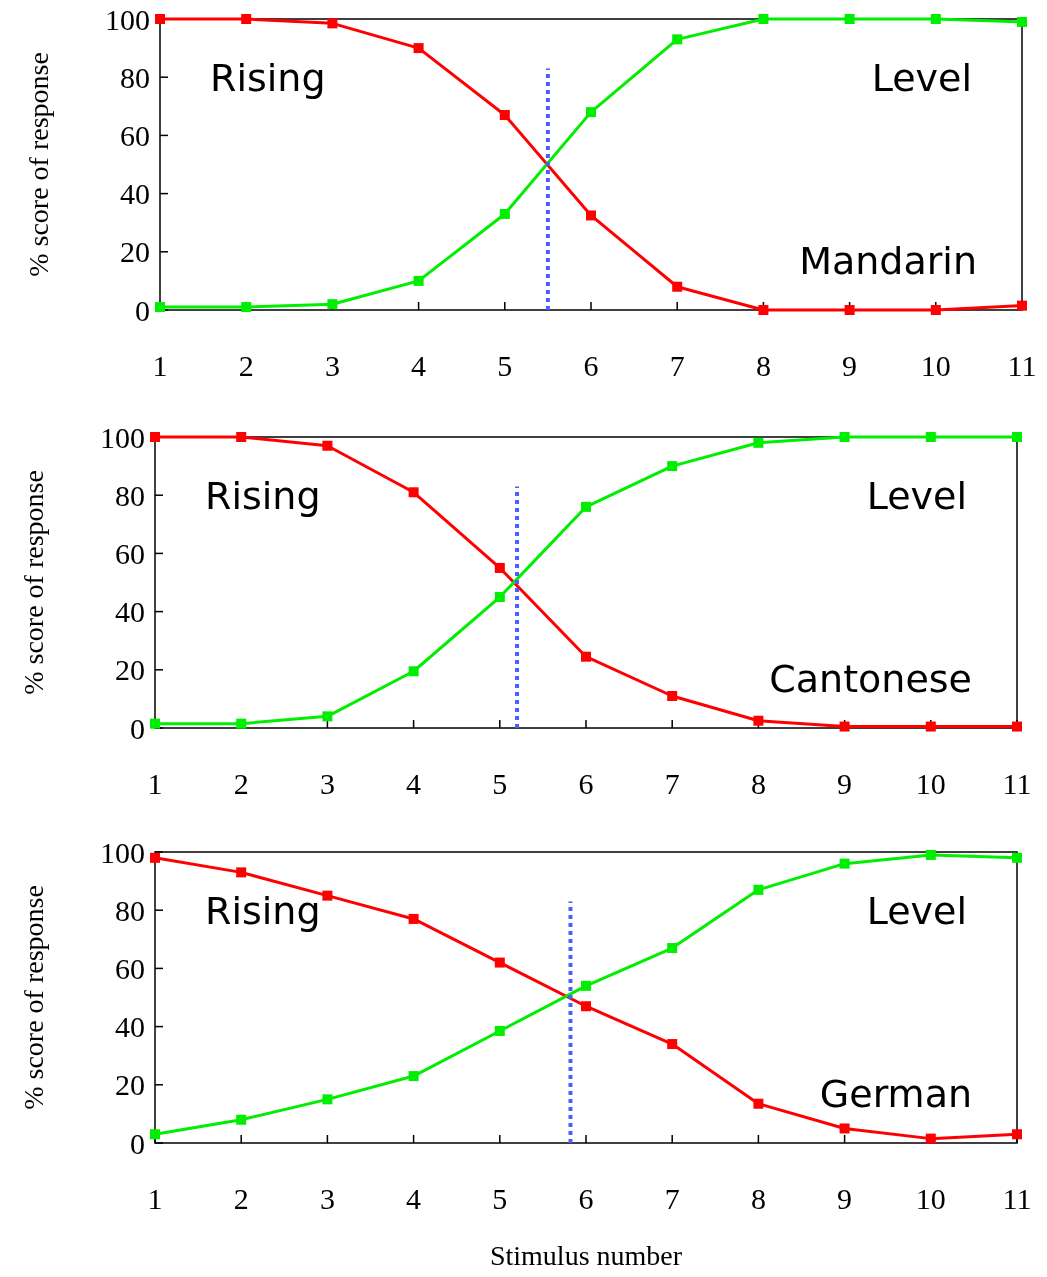 Image resolution: width=1047 pixels, height=1277 pixels. What do you see at coordinates (586, 1255) in the screenshot?
I see `x-axis-title: Stimulus number` at bounding box center [586, 1255].